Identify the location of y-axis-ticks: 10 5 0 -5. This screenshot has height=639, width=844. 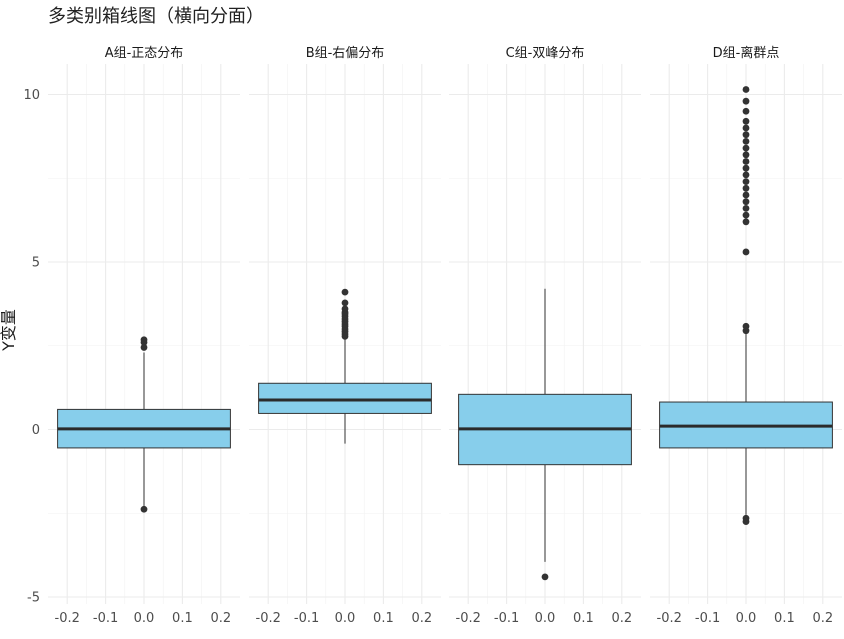
(31, 347).